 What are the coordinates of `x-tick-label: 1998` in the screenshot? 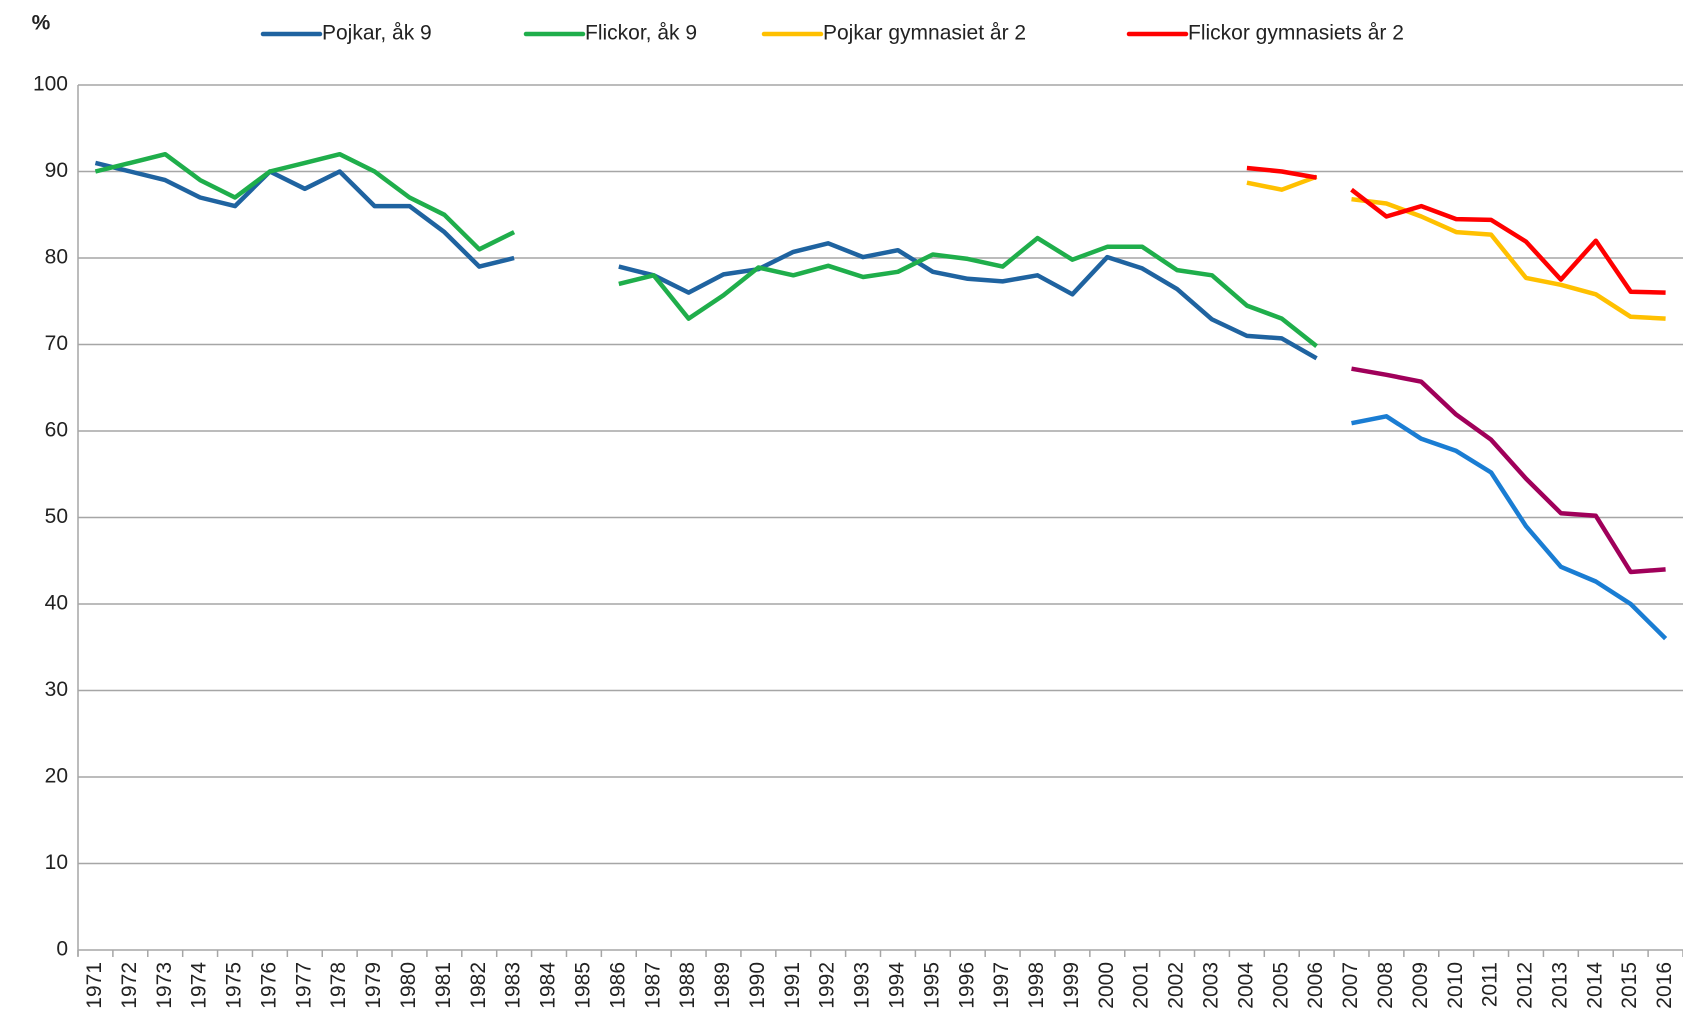 It's located at (1036, 985).